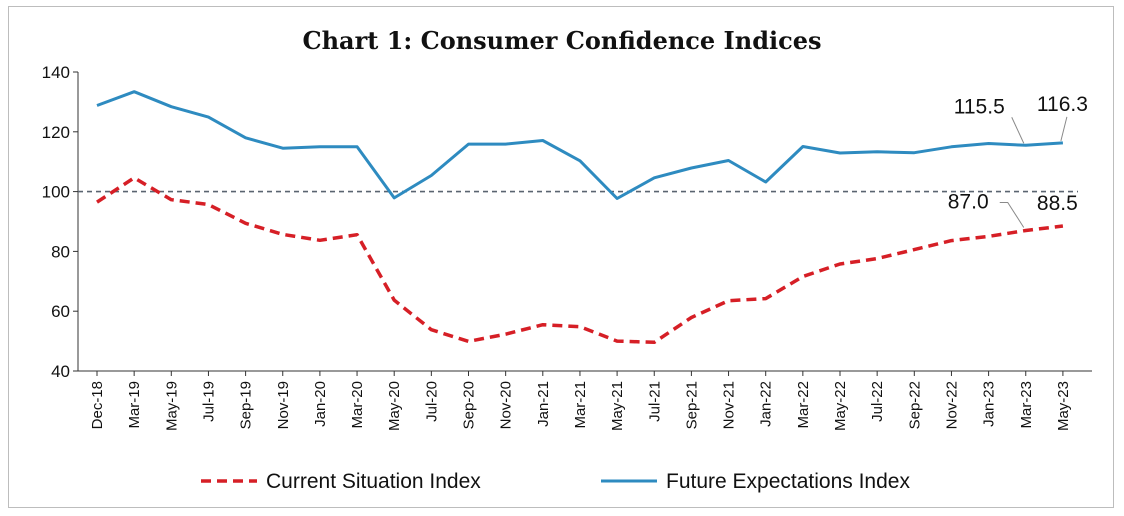  Describe the element at coordinates (989, 404) in the screenshot. I see `x-tick-label: Jan-23` at that location.